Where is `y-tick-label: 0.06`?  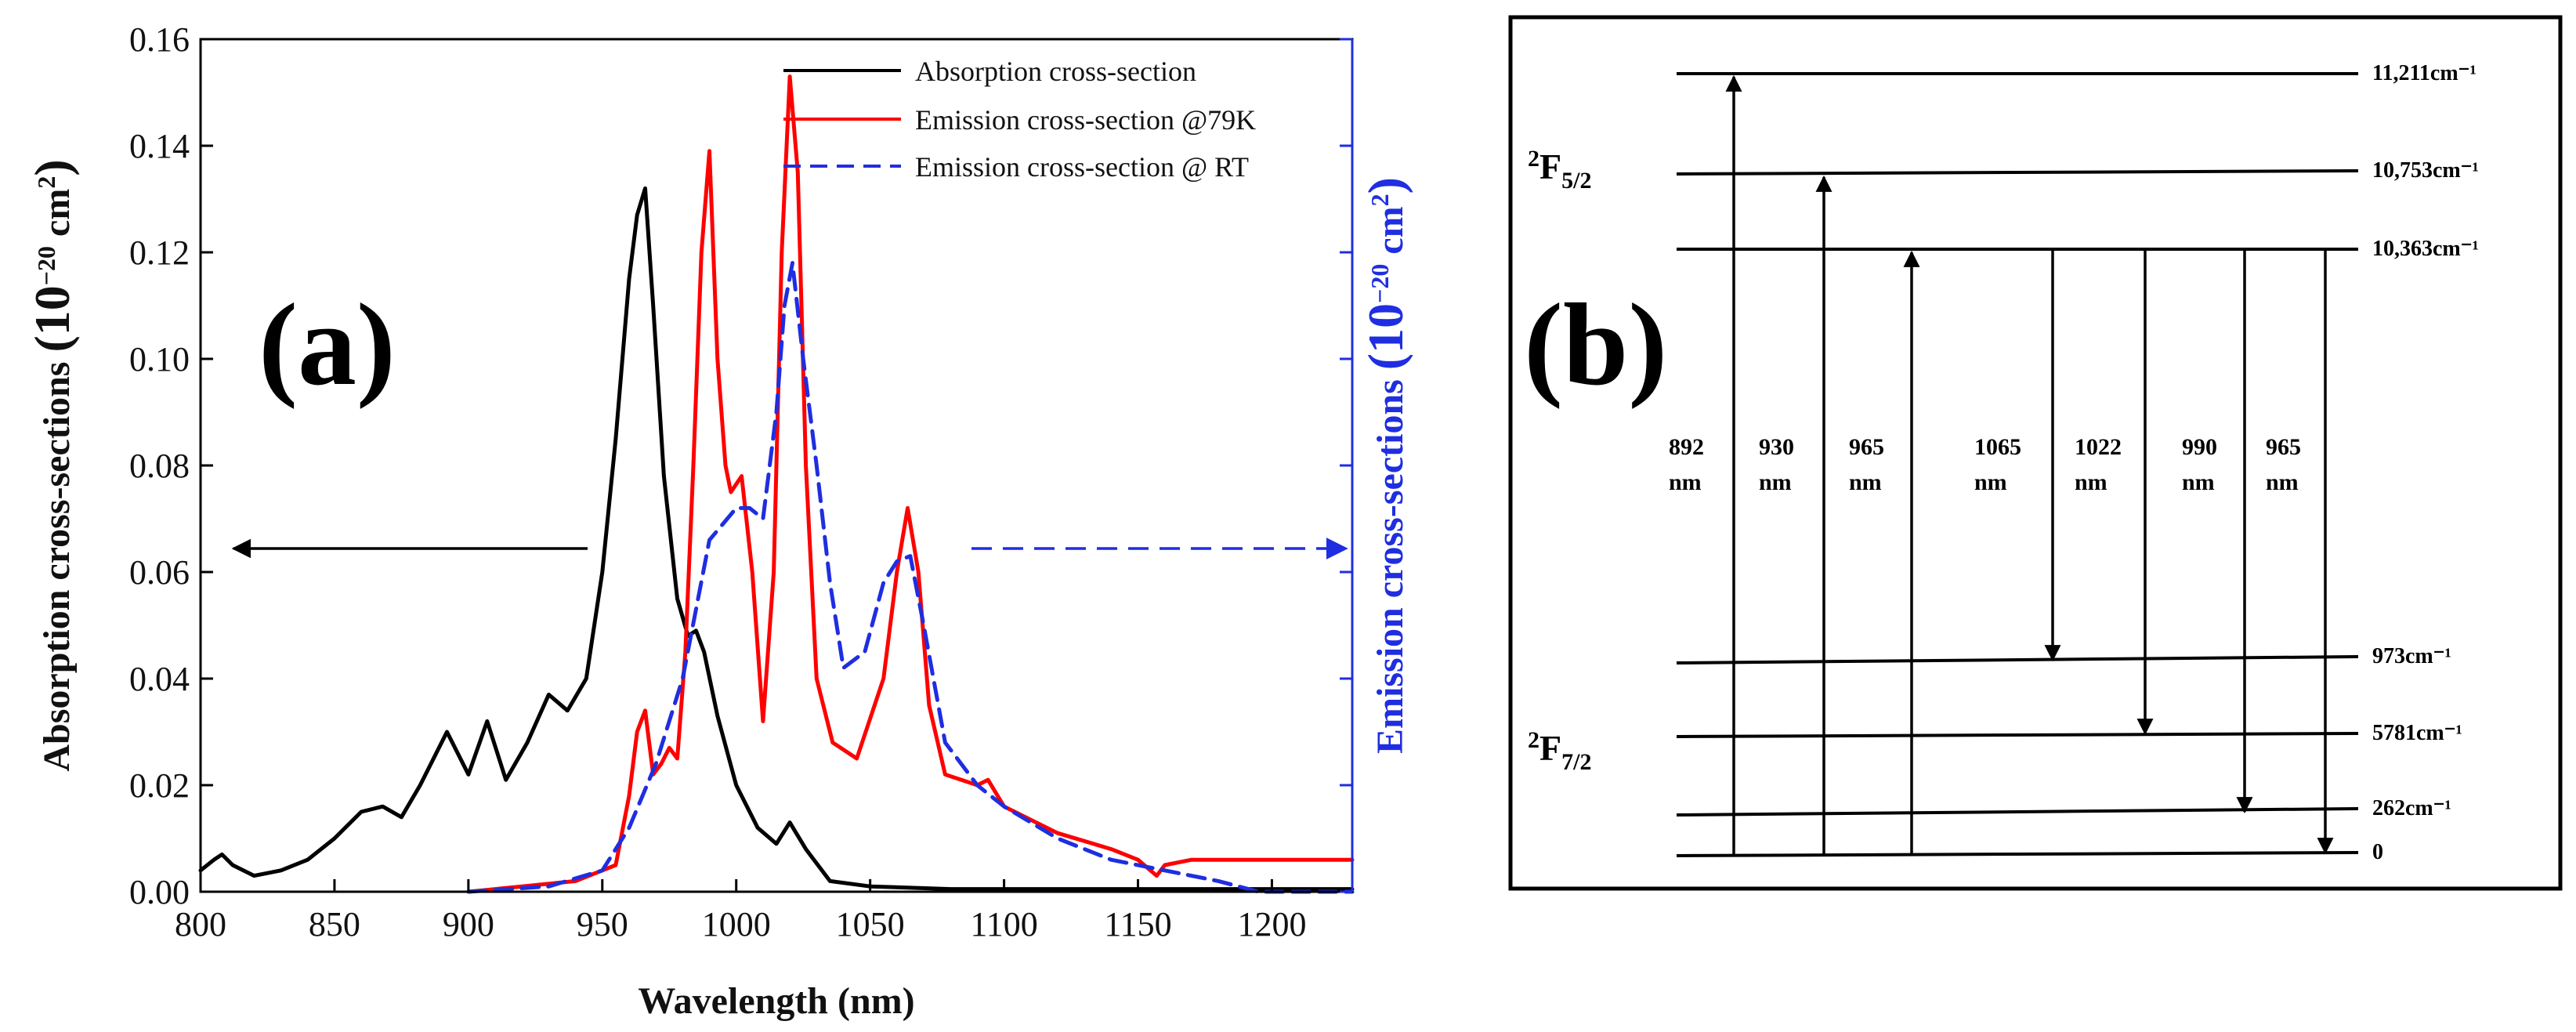 y-tick-label: 0.06 is located at coordinates (159, 572).